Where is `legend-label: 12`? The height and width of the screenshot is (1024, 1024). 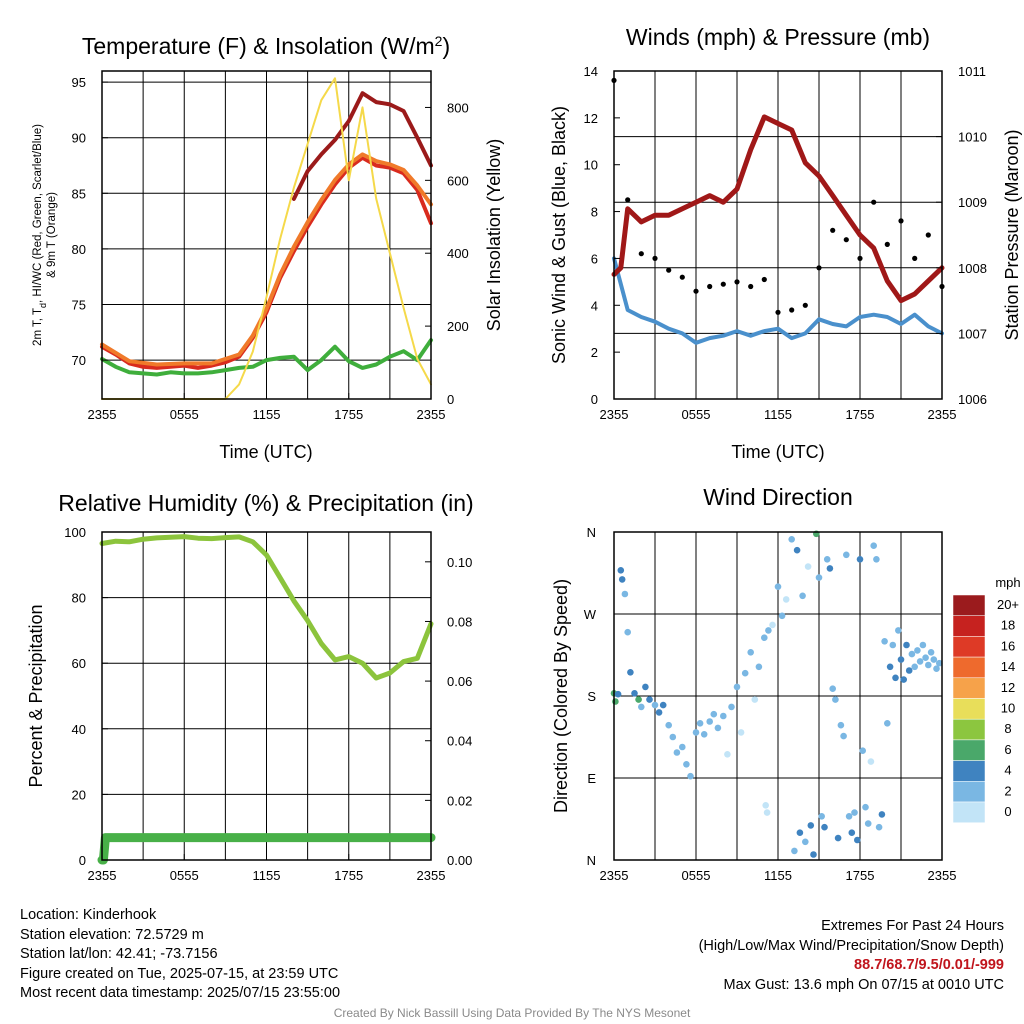
legend-label: 12 is located at coordinates (1008, 687).